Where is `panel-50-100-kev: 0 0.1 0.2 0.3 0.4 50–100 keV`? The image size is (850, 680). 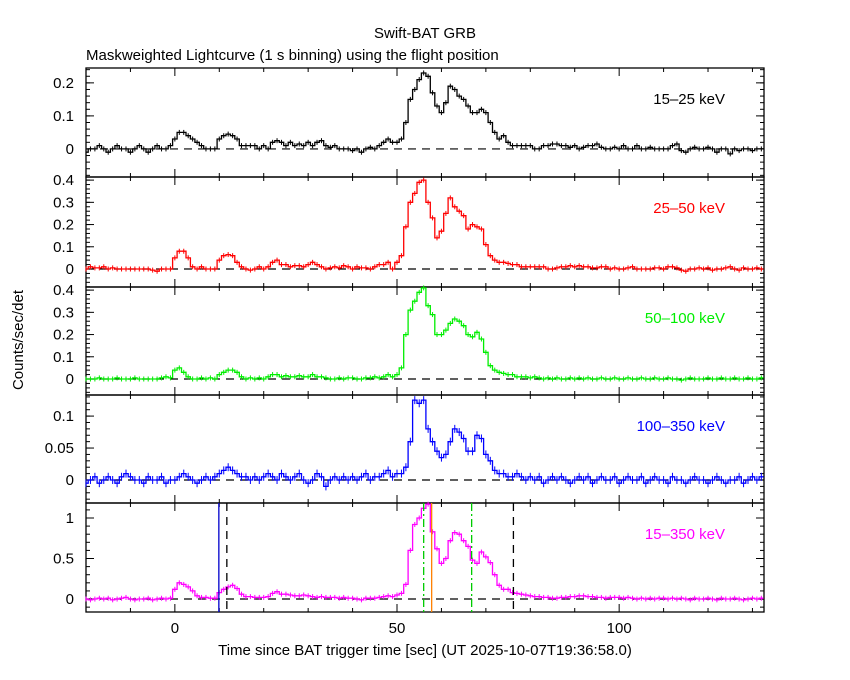 panel-50-100-kev: 0 0.1 0.2 0.3 0.4 50–100 keV is located at coordinates (409, 339).